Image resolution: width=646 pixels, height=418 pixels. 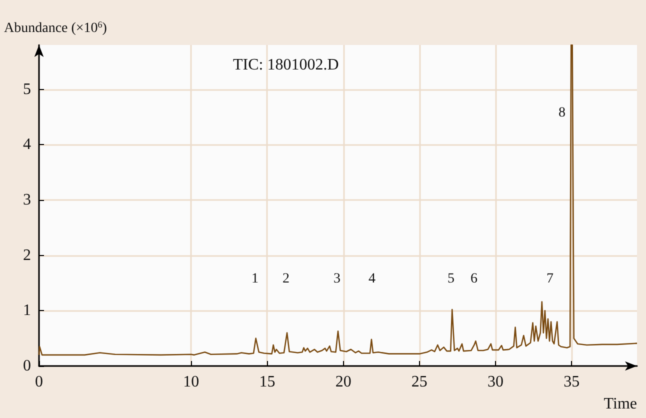 What do you see at coordinates (27, 366) in the screenshot?
I see `y-tick-label: 0` at bounding box center [27, 366].